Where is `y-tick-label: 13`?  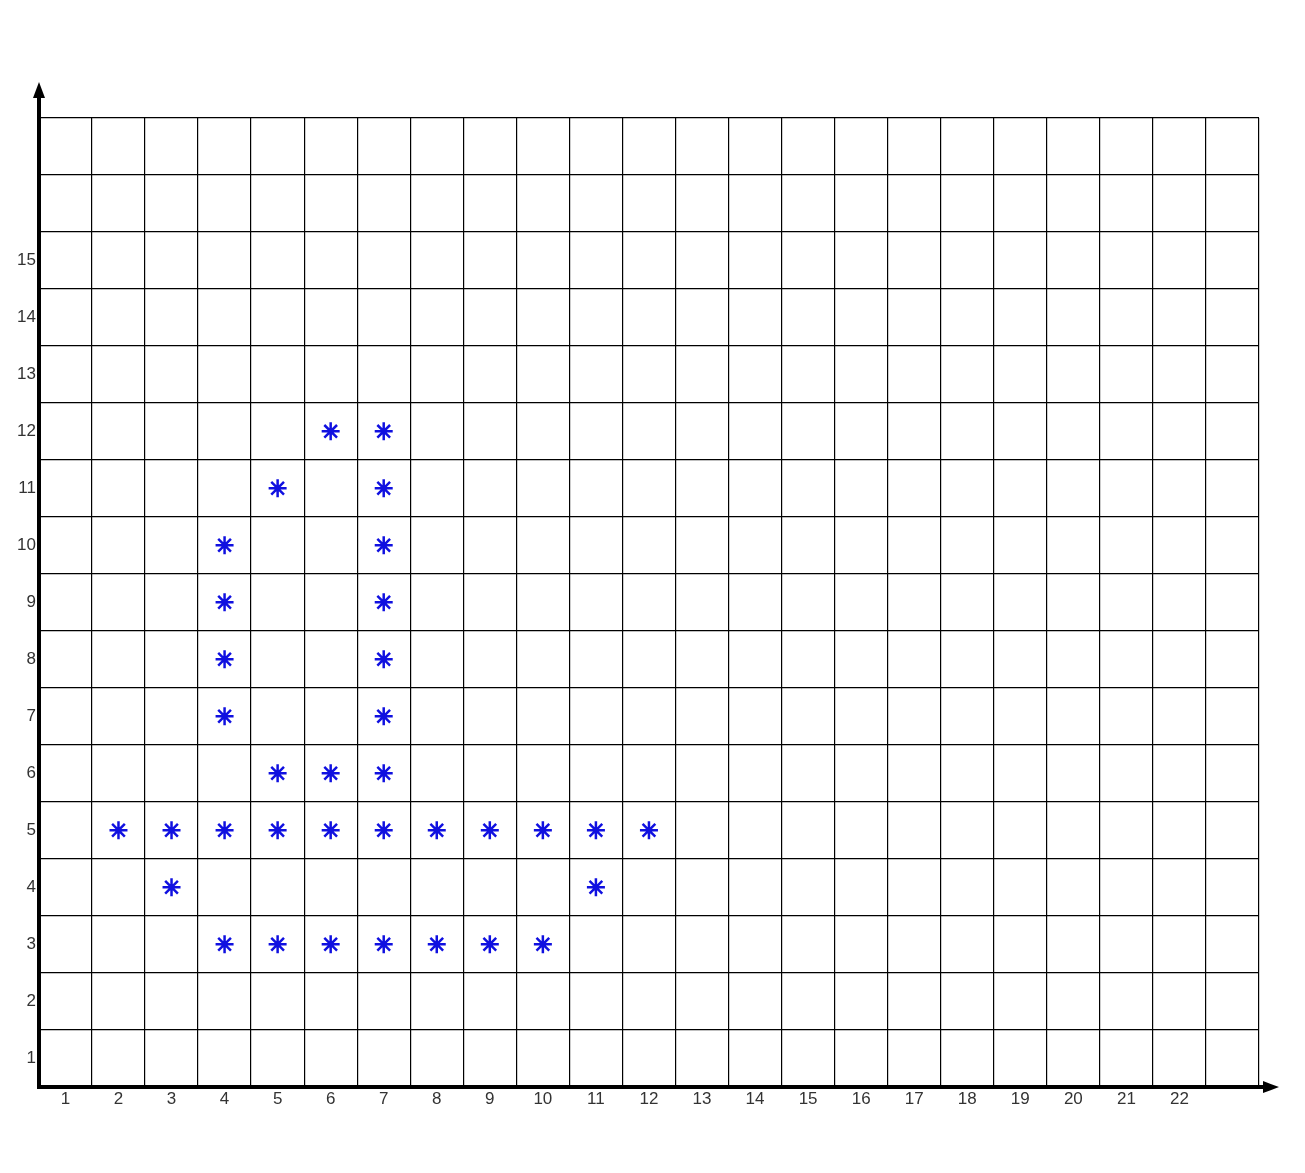
y-tick-label: 13 is located at coordinates (26, 374).